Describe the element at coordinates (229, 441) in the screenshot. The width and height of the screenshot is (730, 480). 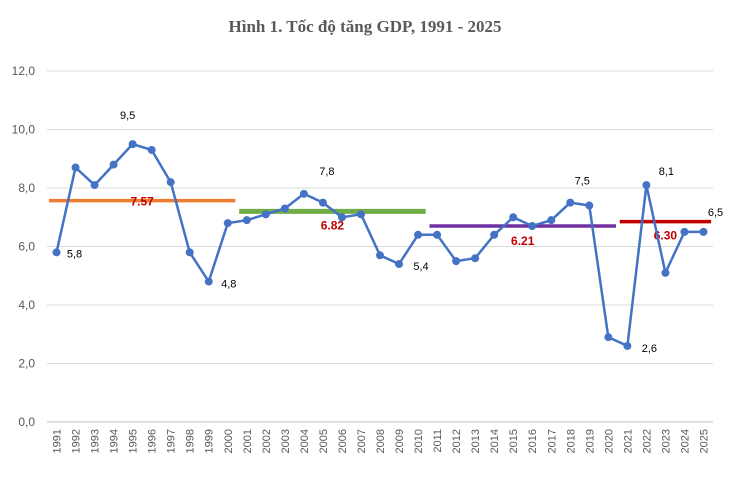
I see `x-tick-label: 2000` at that location.